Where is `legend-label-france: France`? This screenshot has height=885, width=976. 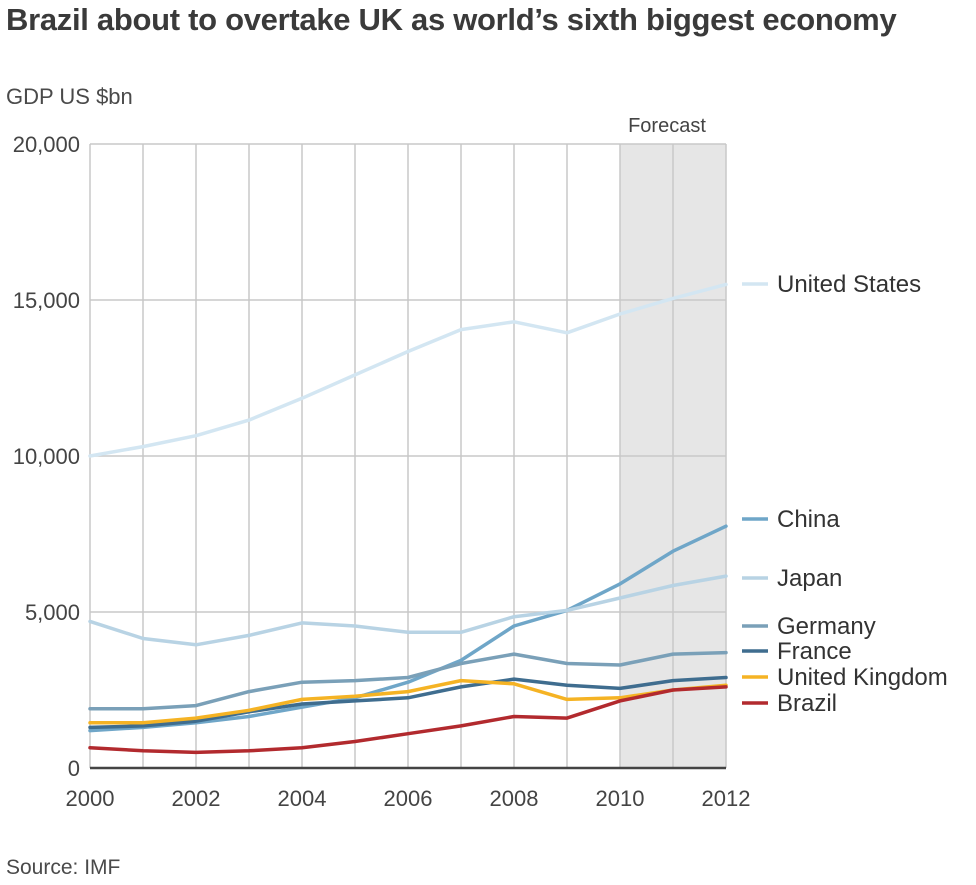
legend-label-france: France is located at coordinates (814, 651).